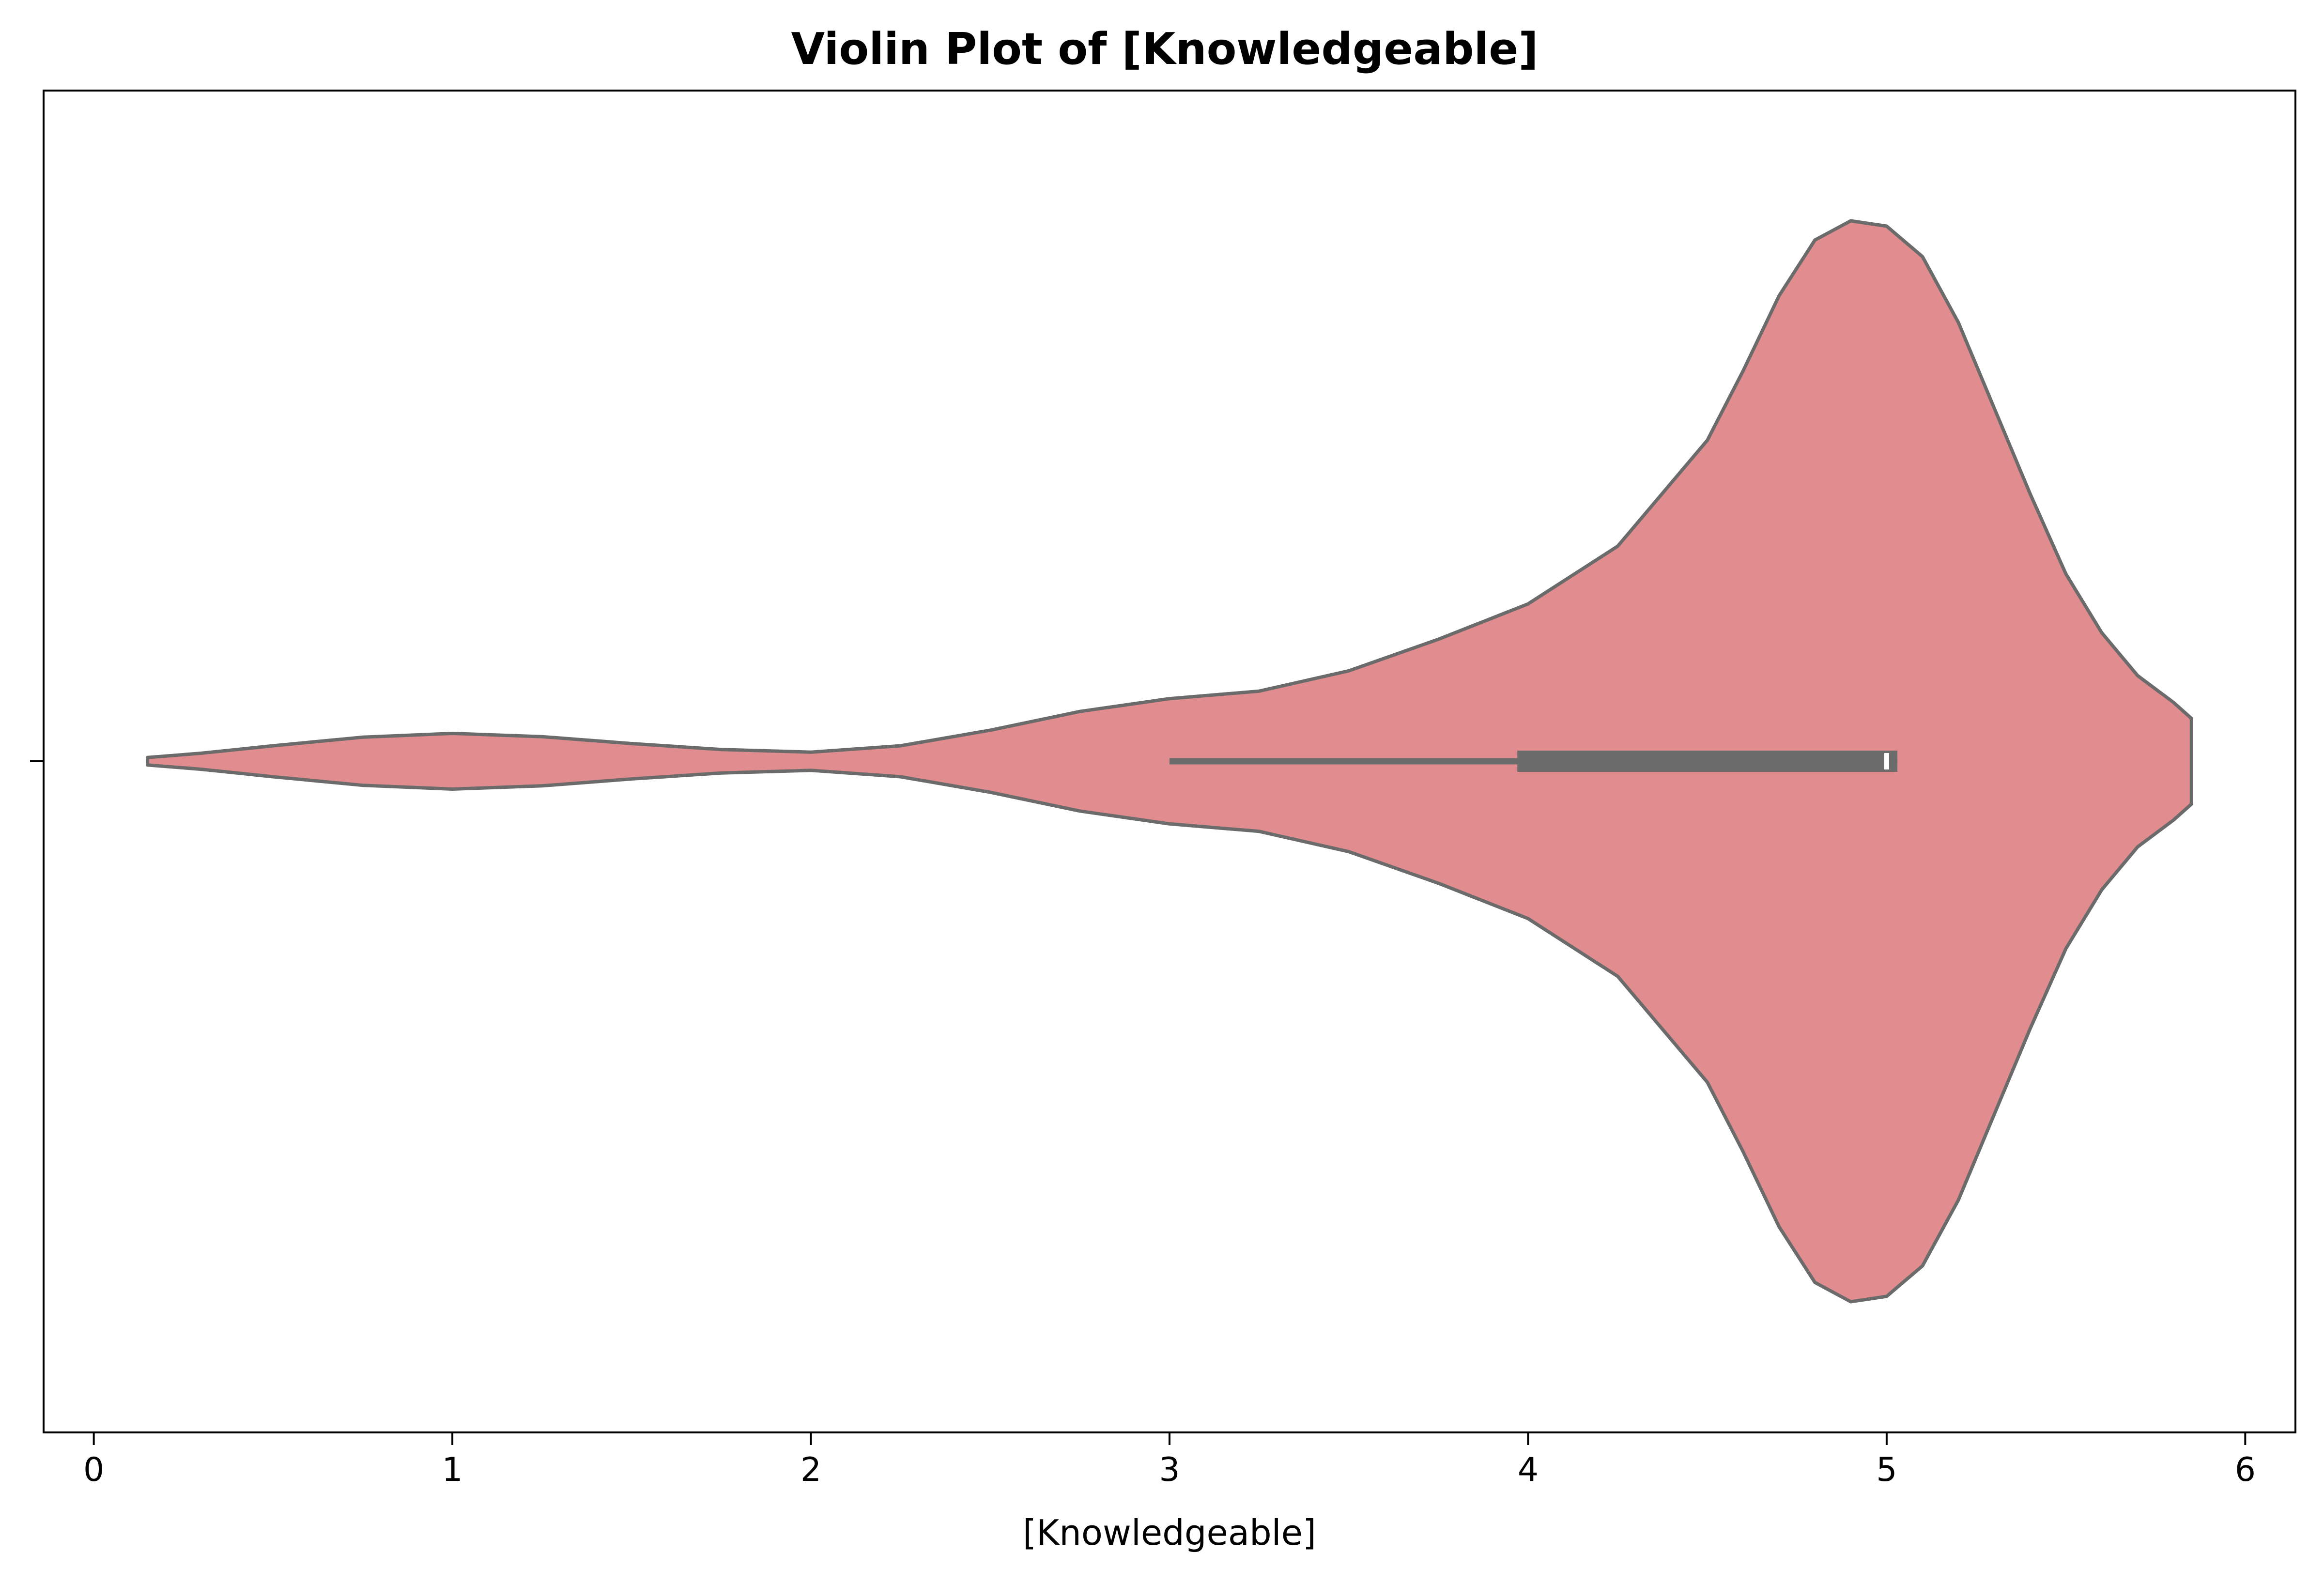  What do you see at coordinates (1886, 761) in the screenshot?
I see `median-marker` at bounding box center [1886, 761].